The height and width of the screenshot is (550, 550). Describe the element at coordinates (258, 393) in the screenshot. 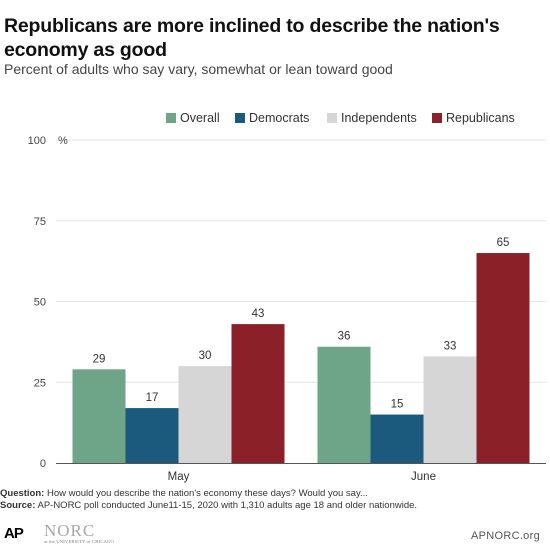

I see `bar-republicans-may` at that location.